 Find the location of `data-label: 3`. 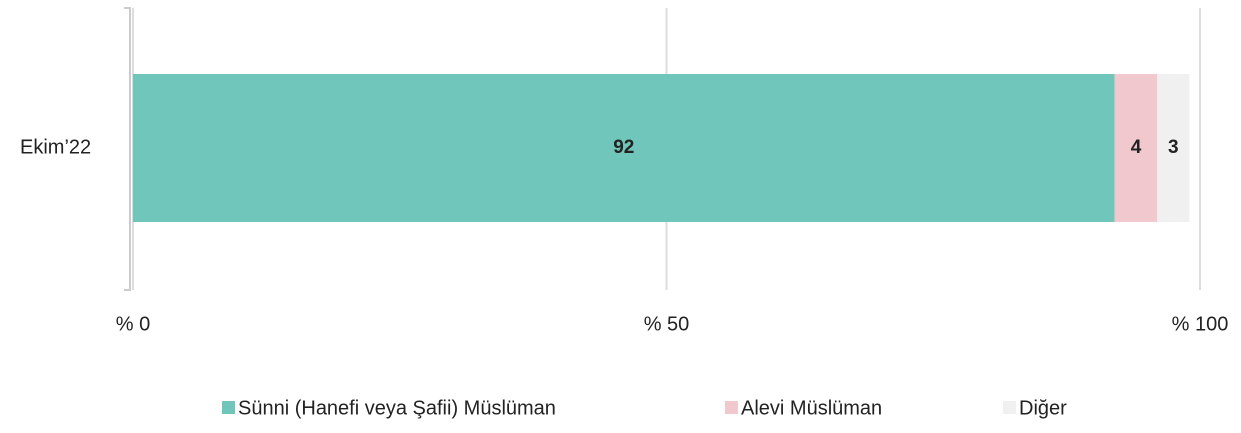

data-label: 3 is located at coordinates (1173, 147).